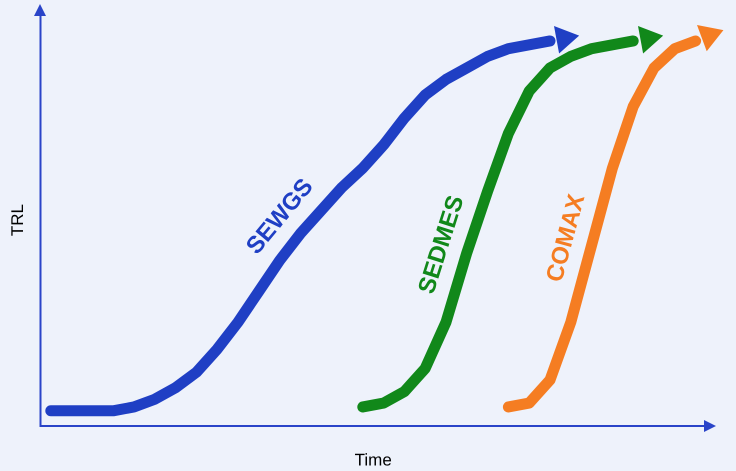  What do you see at coordinates (17, 220) in the screenshot?
I see `y-axis-title: TRL` at bounding box center [17, 220].